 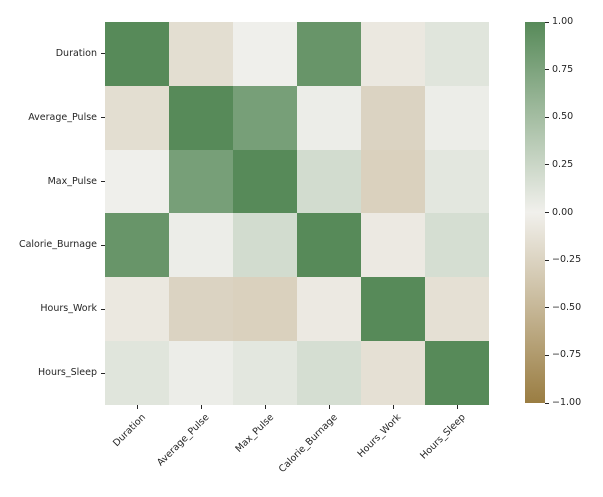 I want to click on colorbar-tick-label: 0.75, so click(x=563, y=69).